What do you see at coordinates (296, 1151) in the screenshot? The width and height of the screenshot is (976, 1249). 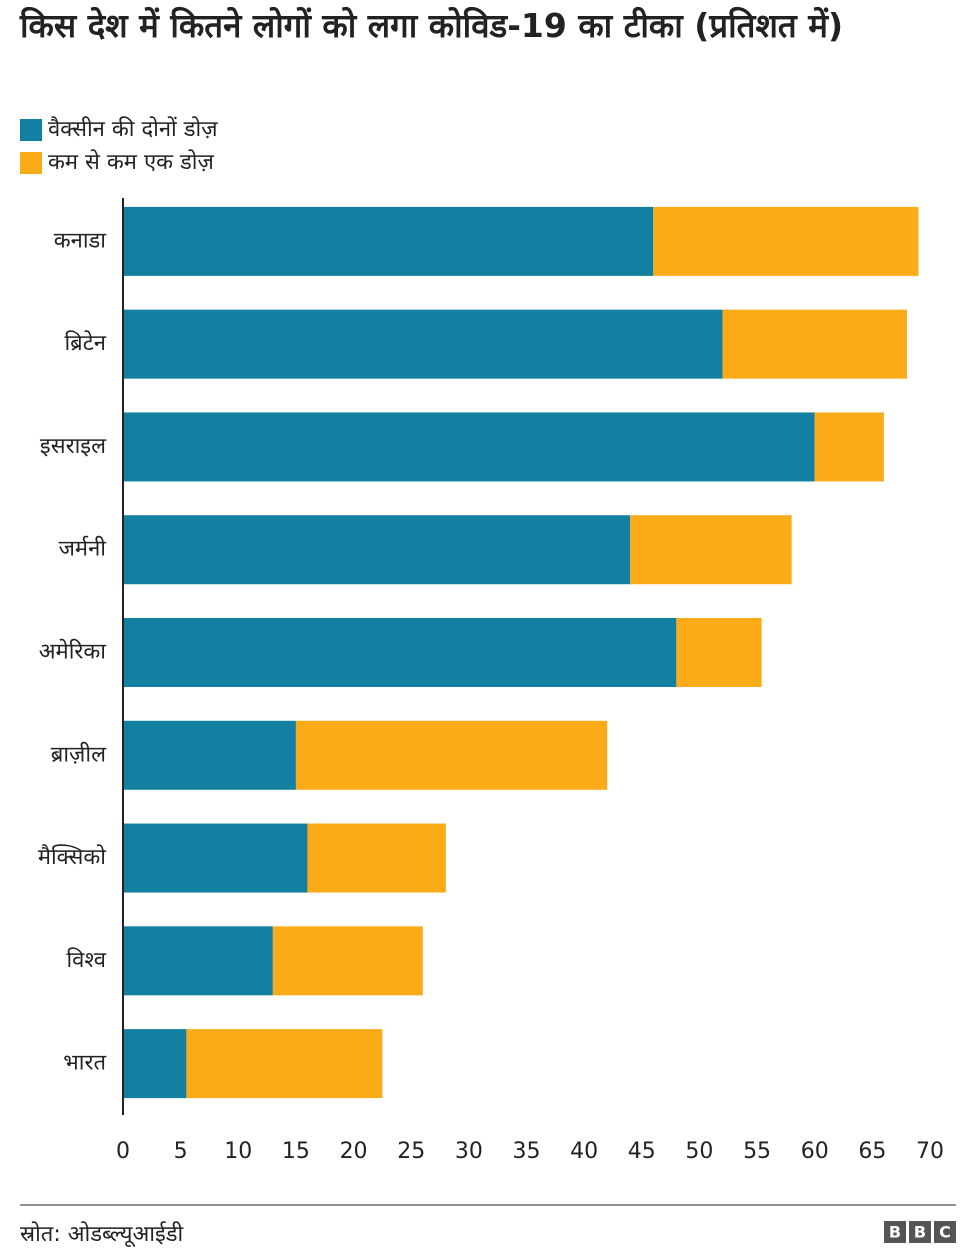 I see `x-tick-label: 15` at bounding box center [296, 1151].